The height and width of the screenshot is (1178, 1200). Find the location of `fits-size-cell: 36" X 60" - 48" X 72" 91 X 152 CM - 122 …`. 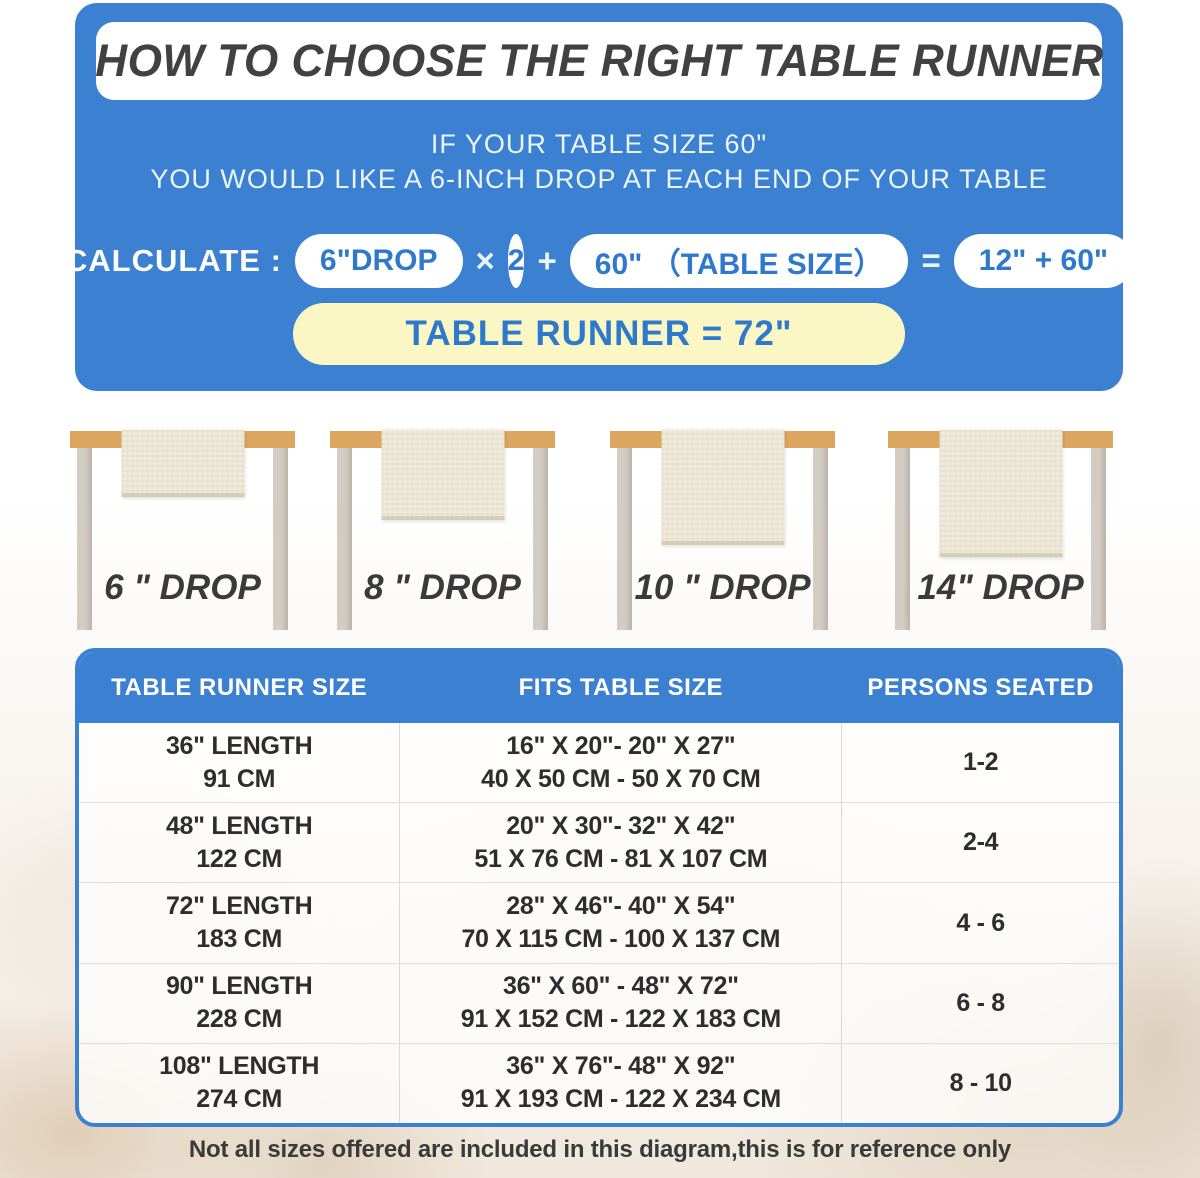

fits-size-cell: 36" X 60" - 48" X 72" 91 X 152 CM - 122 … is located at coordinates (621, 1003).